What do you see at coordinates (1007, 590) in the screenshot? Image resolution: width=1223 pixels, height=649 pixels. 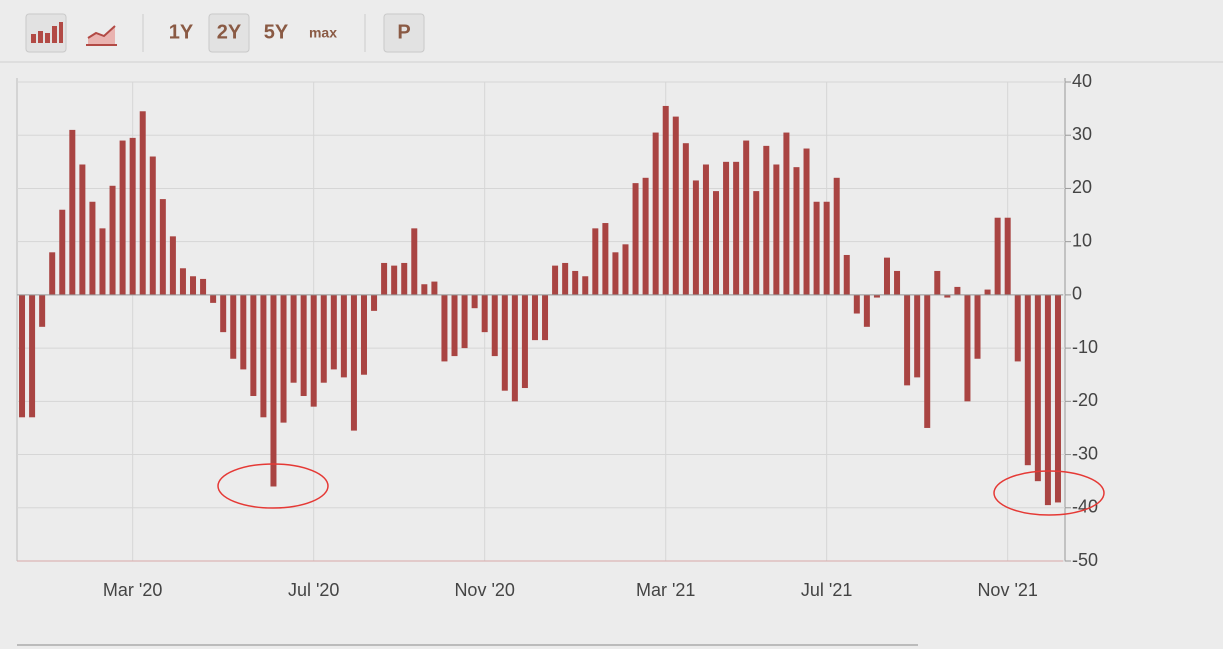 I see `x-tick-label: Nov '21` at bounding box center [1007, 590].